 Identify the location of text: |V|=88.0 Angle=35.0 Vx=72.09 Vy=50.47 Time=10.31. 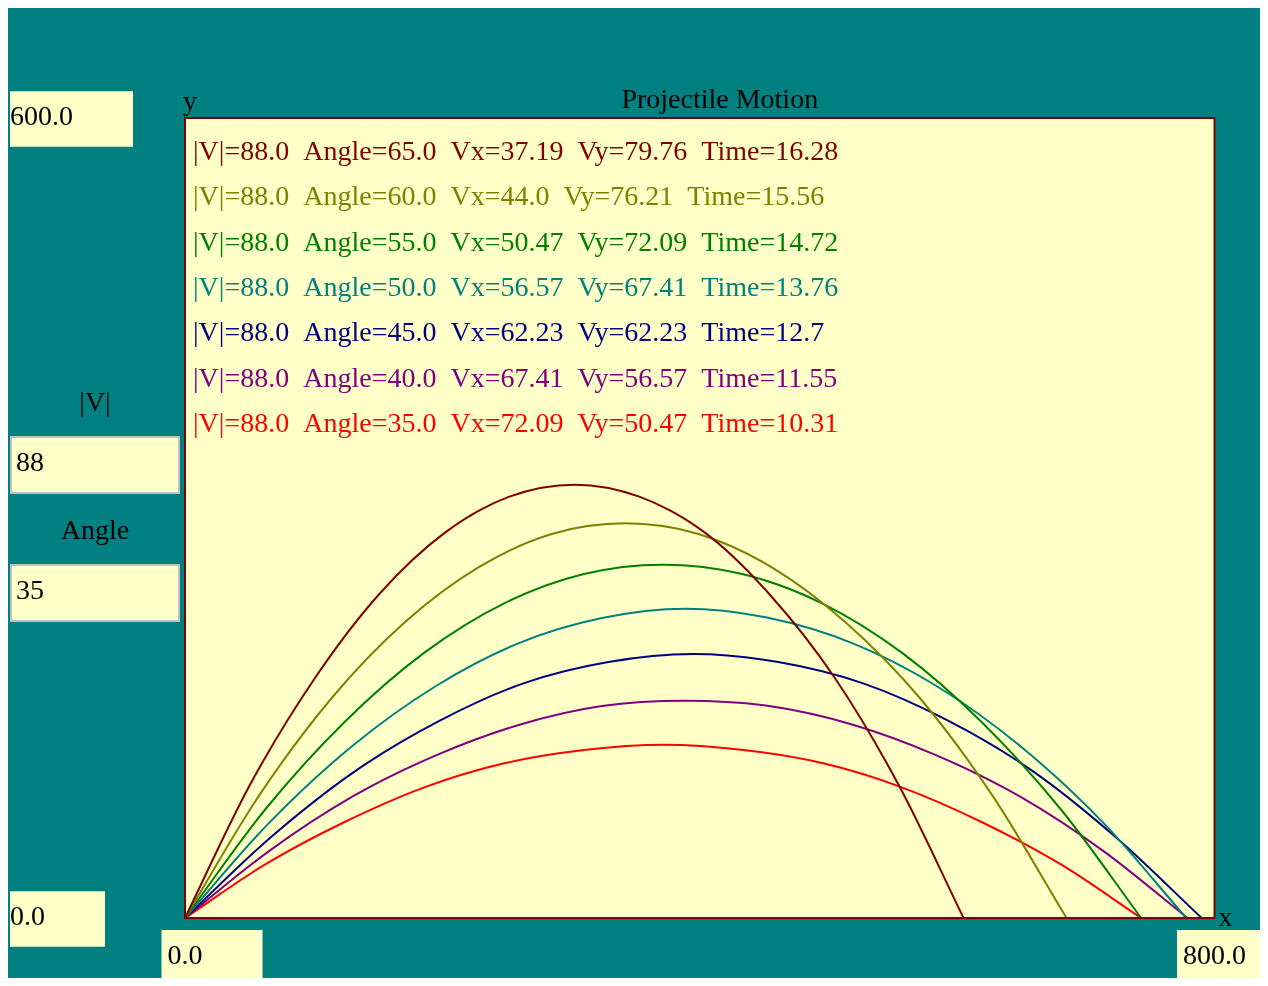
(516, 422).